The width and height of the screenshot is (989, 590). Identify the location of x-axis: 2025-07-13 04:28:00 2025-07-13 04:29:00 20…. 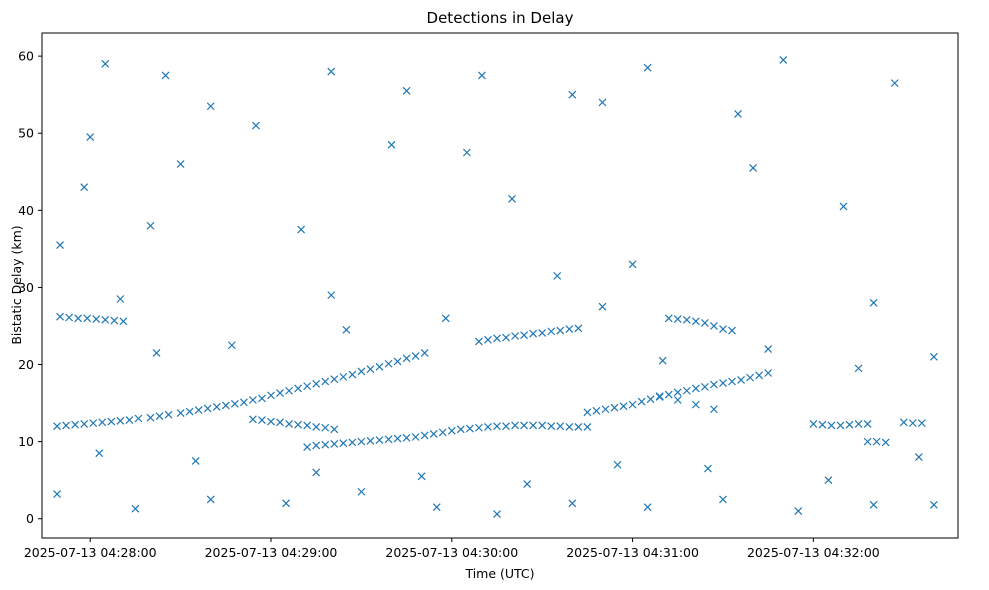
(452, 549).